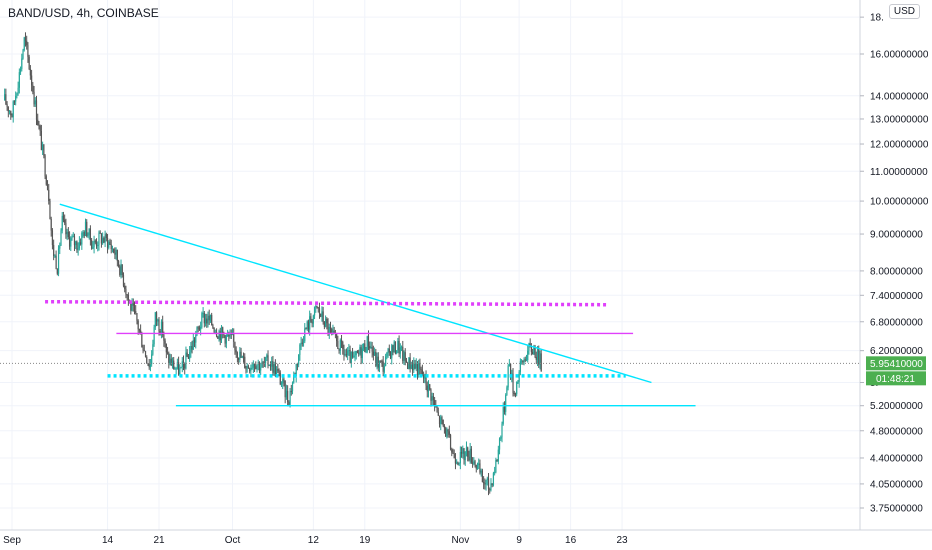  Describe the element at coordinates (466, 537) in the screenshot. I see `time-axis: Sep 14 21 Oct 12 19 Nov 9 16 23` at that location.